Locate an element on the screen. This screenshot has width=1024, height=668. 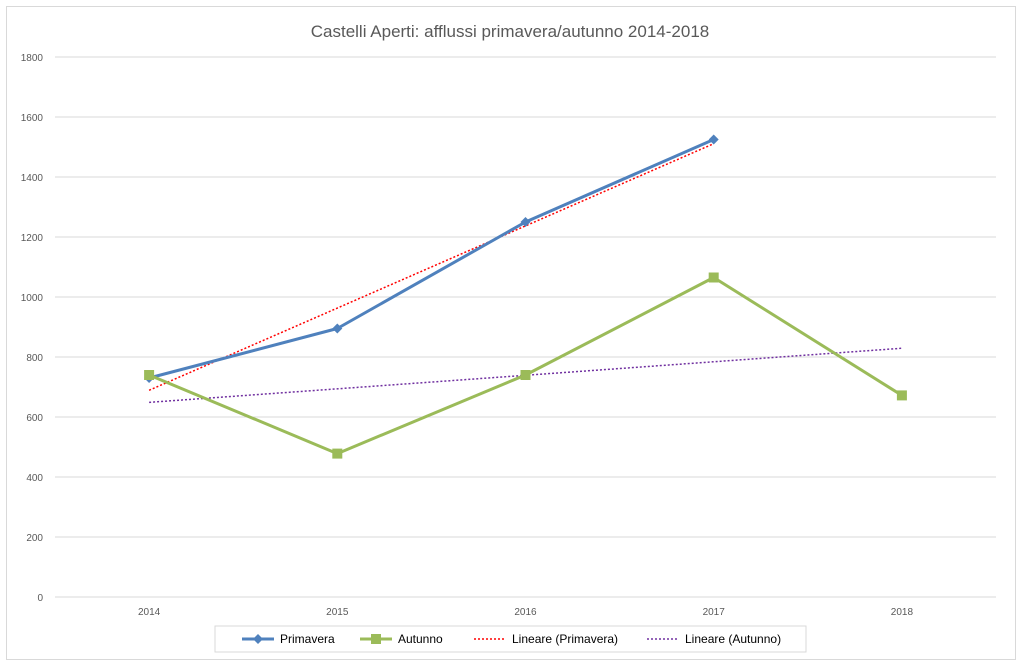
legend-label: Lineare (Autunno) is located at coordinates (733, 639).